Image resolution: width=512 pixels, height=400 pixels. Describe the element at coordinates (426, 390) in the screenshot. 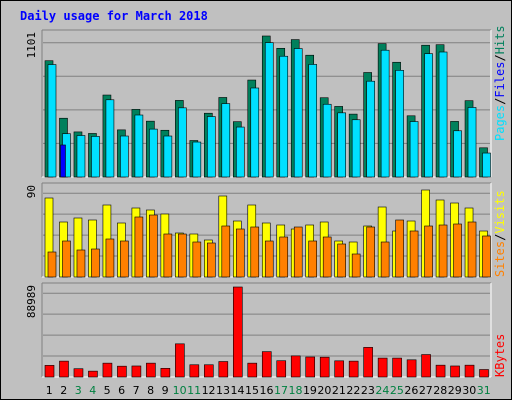

I see `x-tick-day-27: 27` at that location.